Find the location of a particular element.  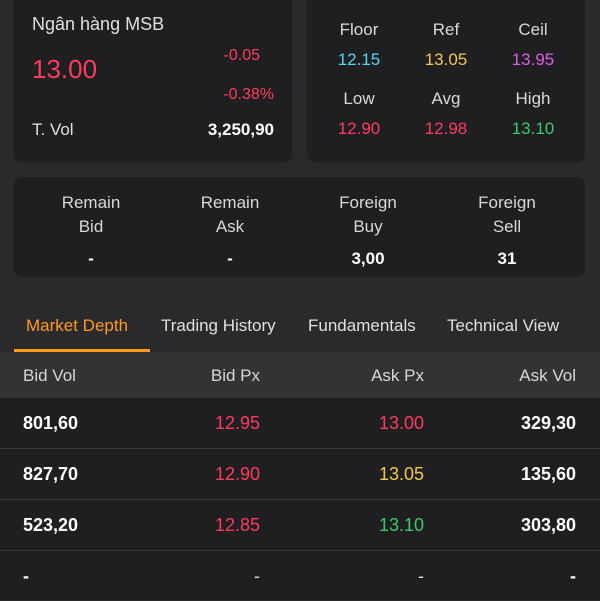

ask-vol-cell: 303,80 is located at coordinates (548, 525).